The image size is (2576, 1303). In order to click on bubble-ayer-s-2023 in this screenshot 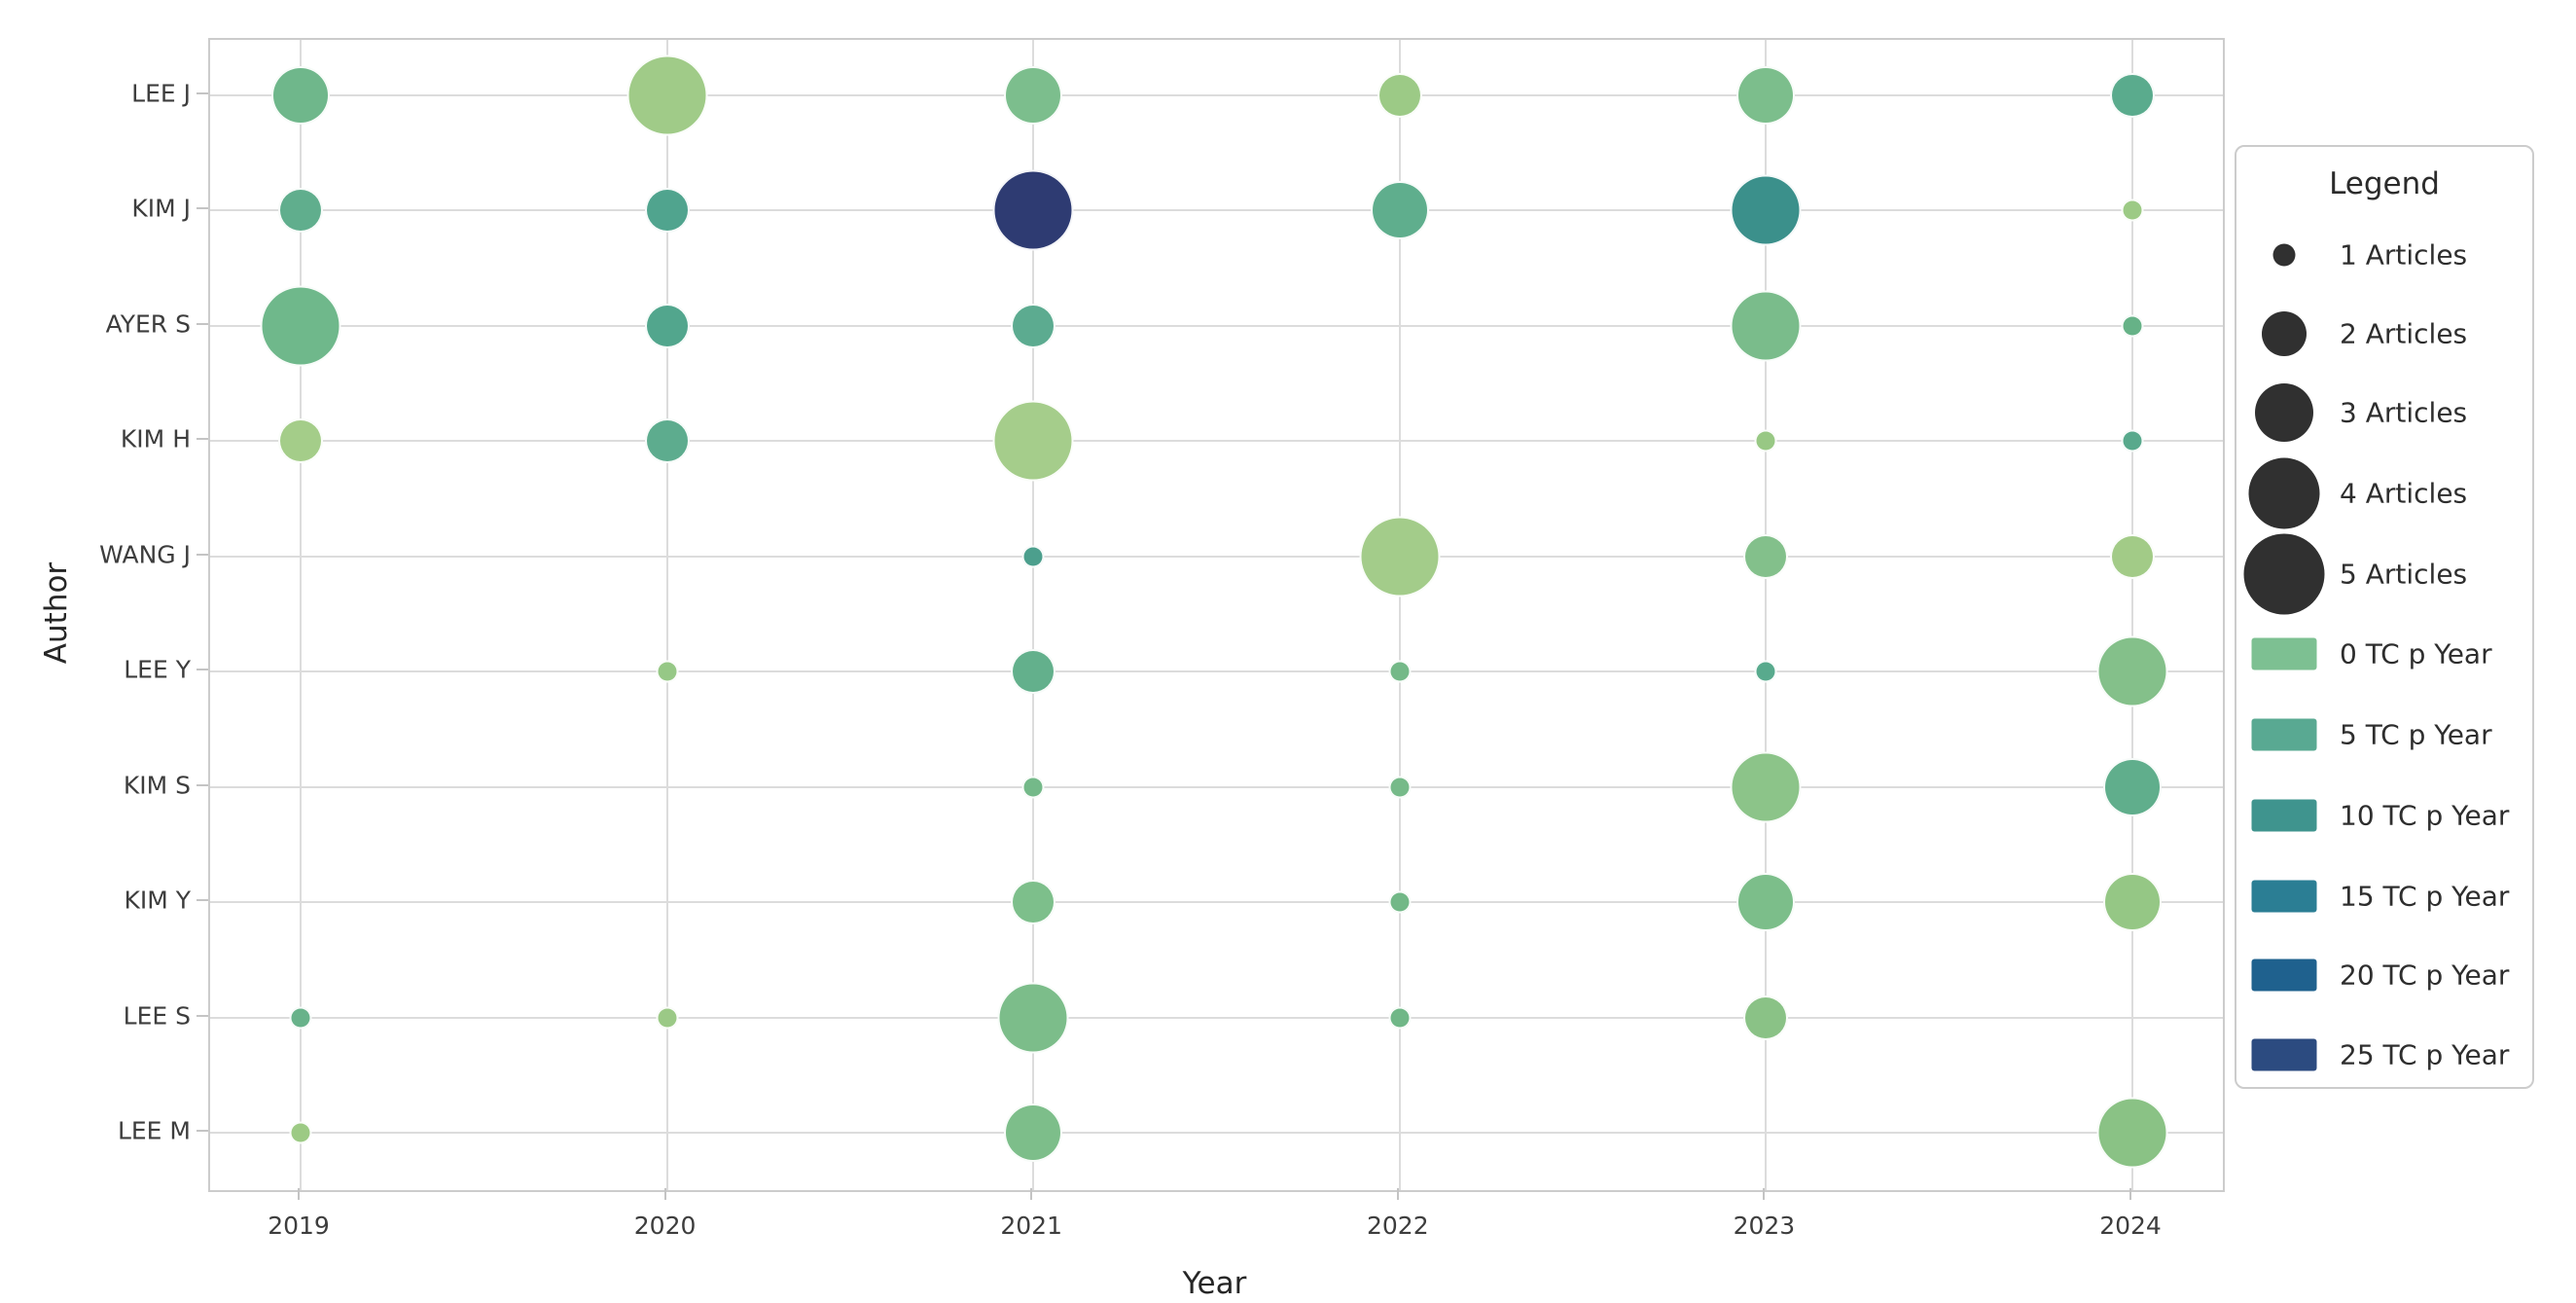, I will do `click(1766, 326)`.